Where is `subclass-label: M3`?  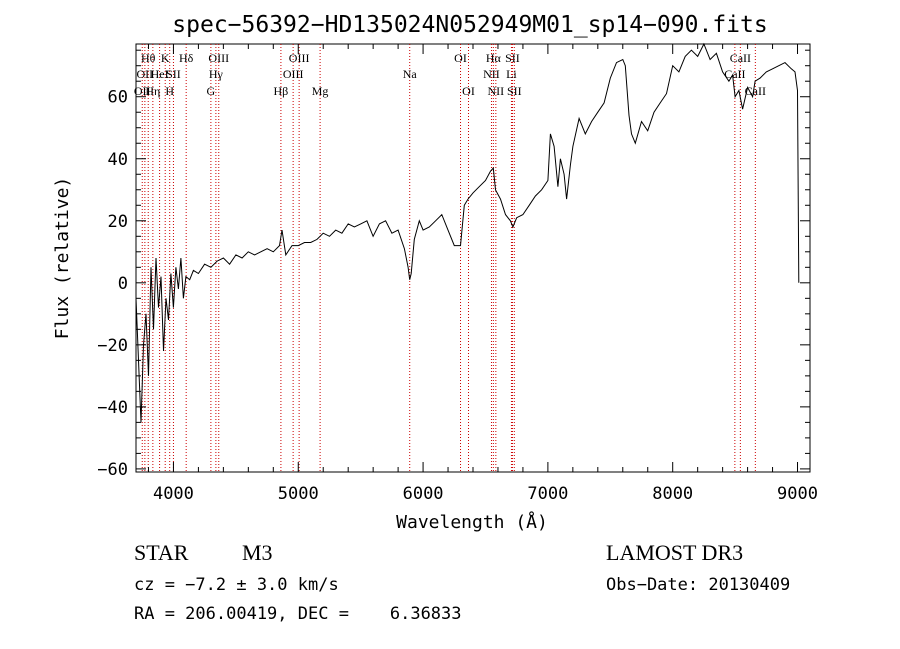 subclass-label: M3 is located at coordinates (257, 552).